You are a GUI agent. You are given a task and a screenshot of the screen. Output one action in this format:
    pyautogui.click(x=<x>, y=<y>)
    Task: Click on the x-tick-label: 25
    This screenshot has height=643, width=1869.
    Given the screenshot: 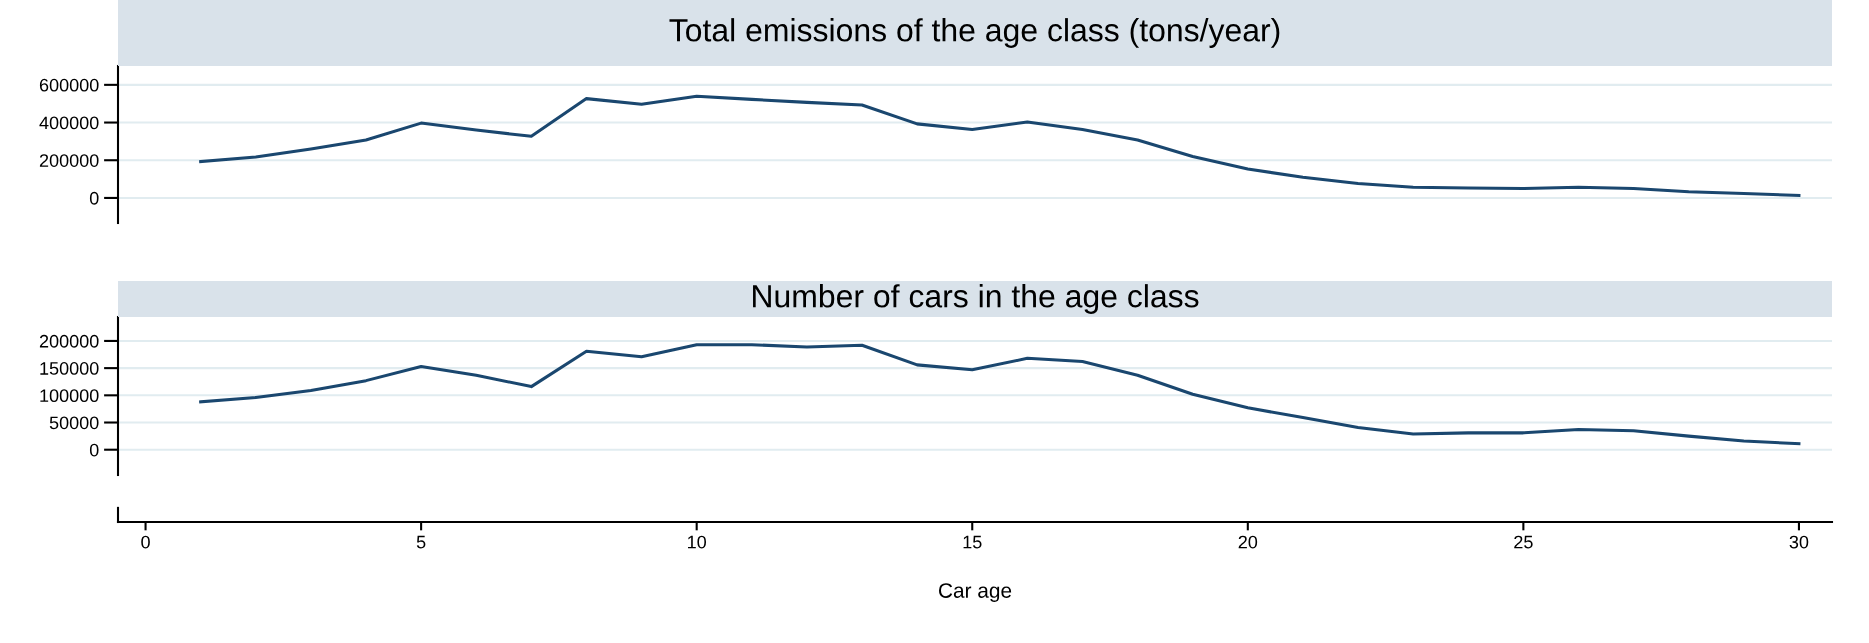 What is the action you would take?
    pyautogui.click(x=1523, y=542)
    